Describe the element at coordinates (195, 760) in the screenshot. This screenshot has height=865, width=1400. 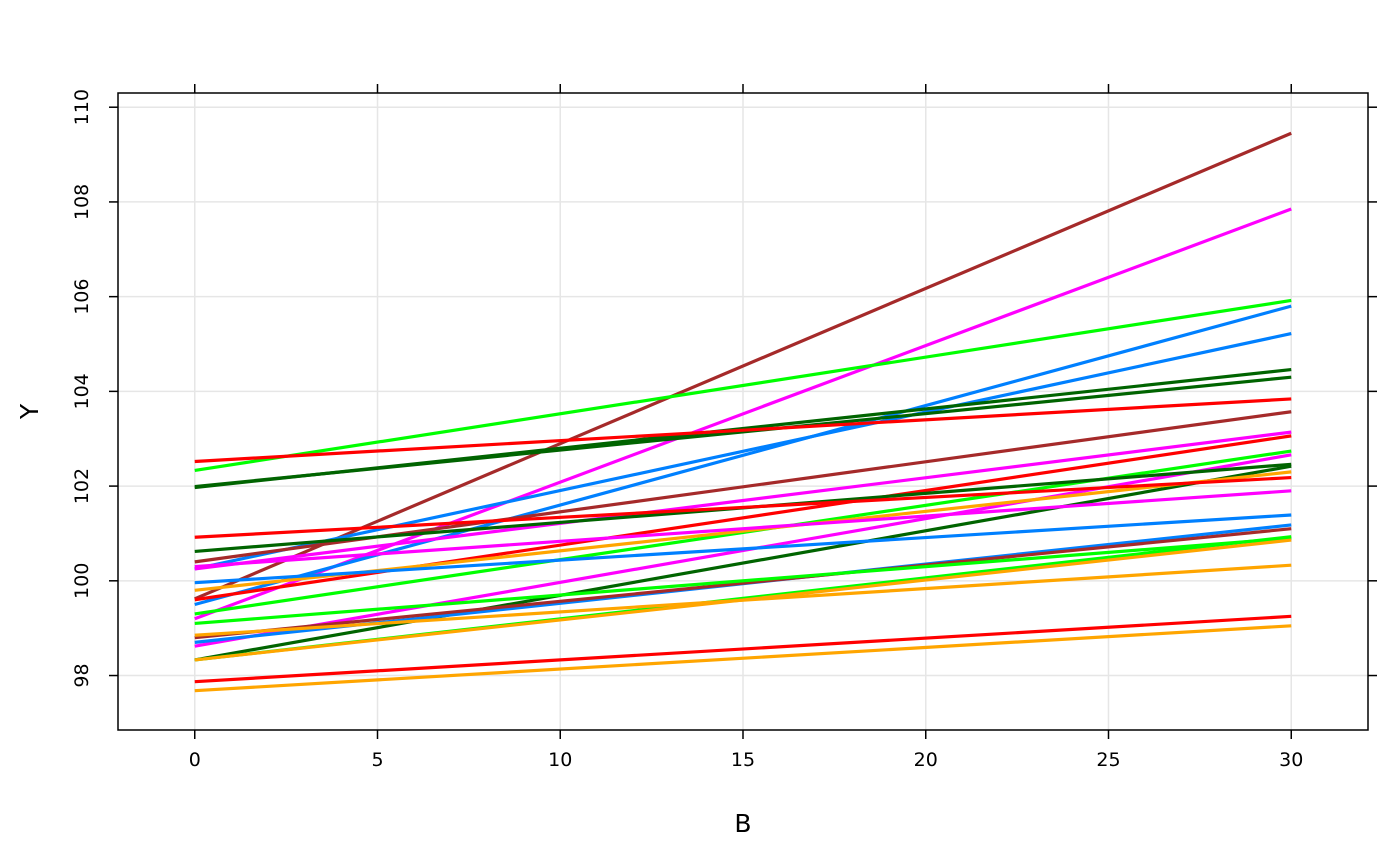
I see `x-tick-label: 0` at that location.